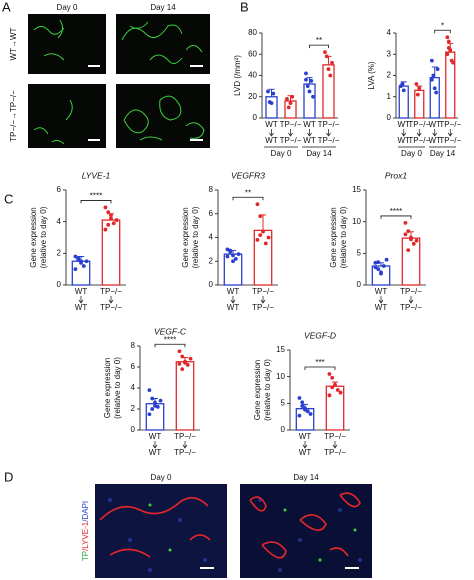  Describe the element at coordinates (85, 511) in the screenshot. I see `y-label-part: /DAPI` at that location.